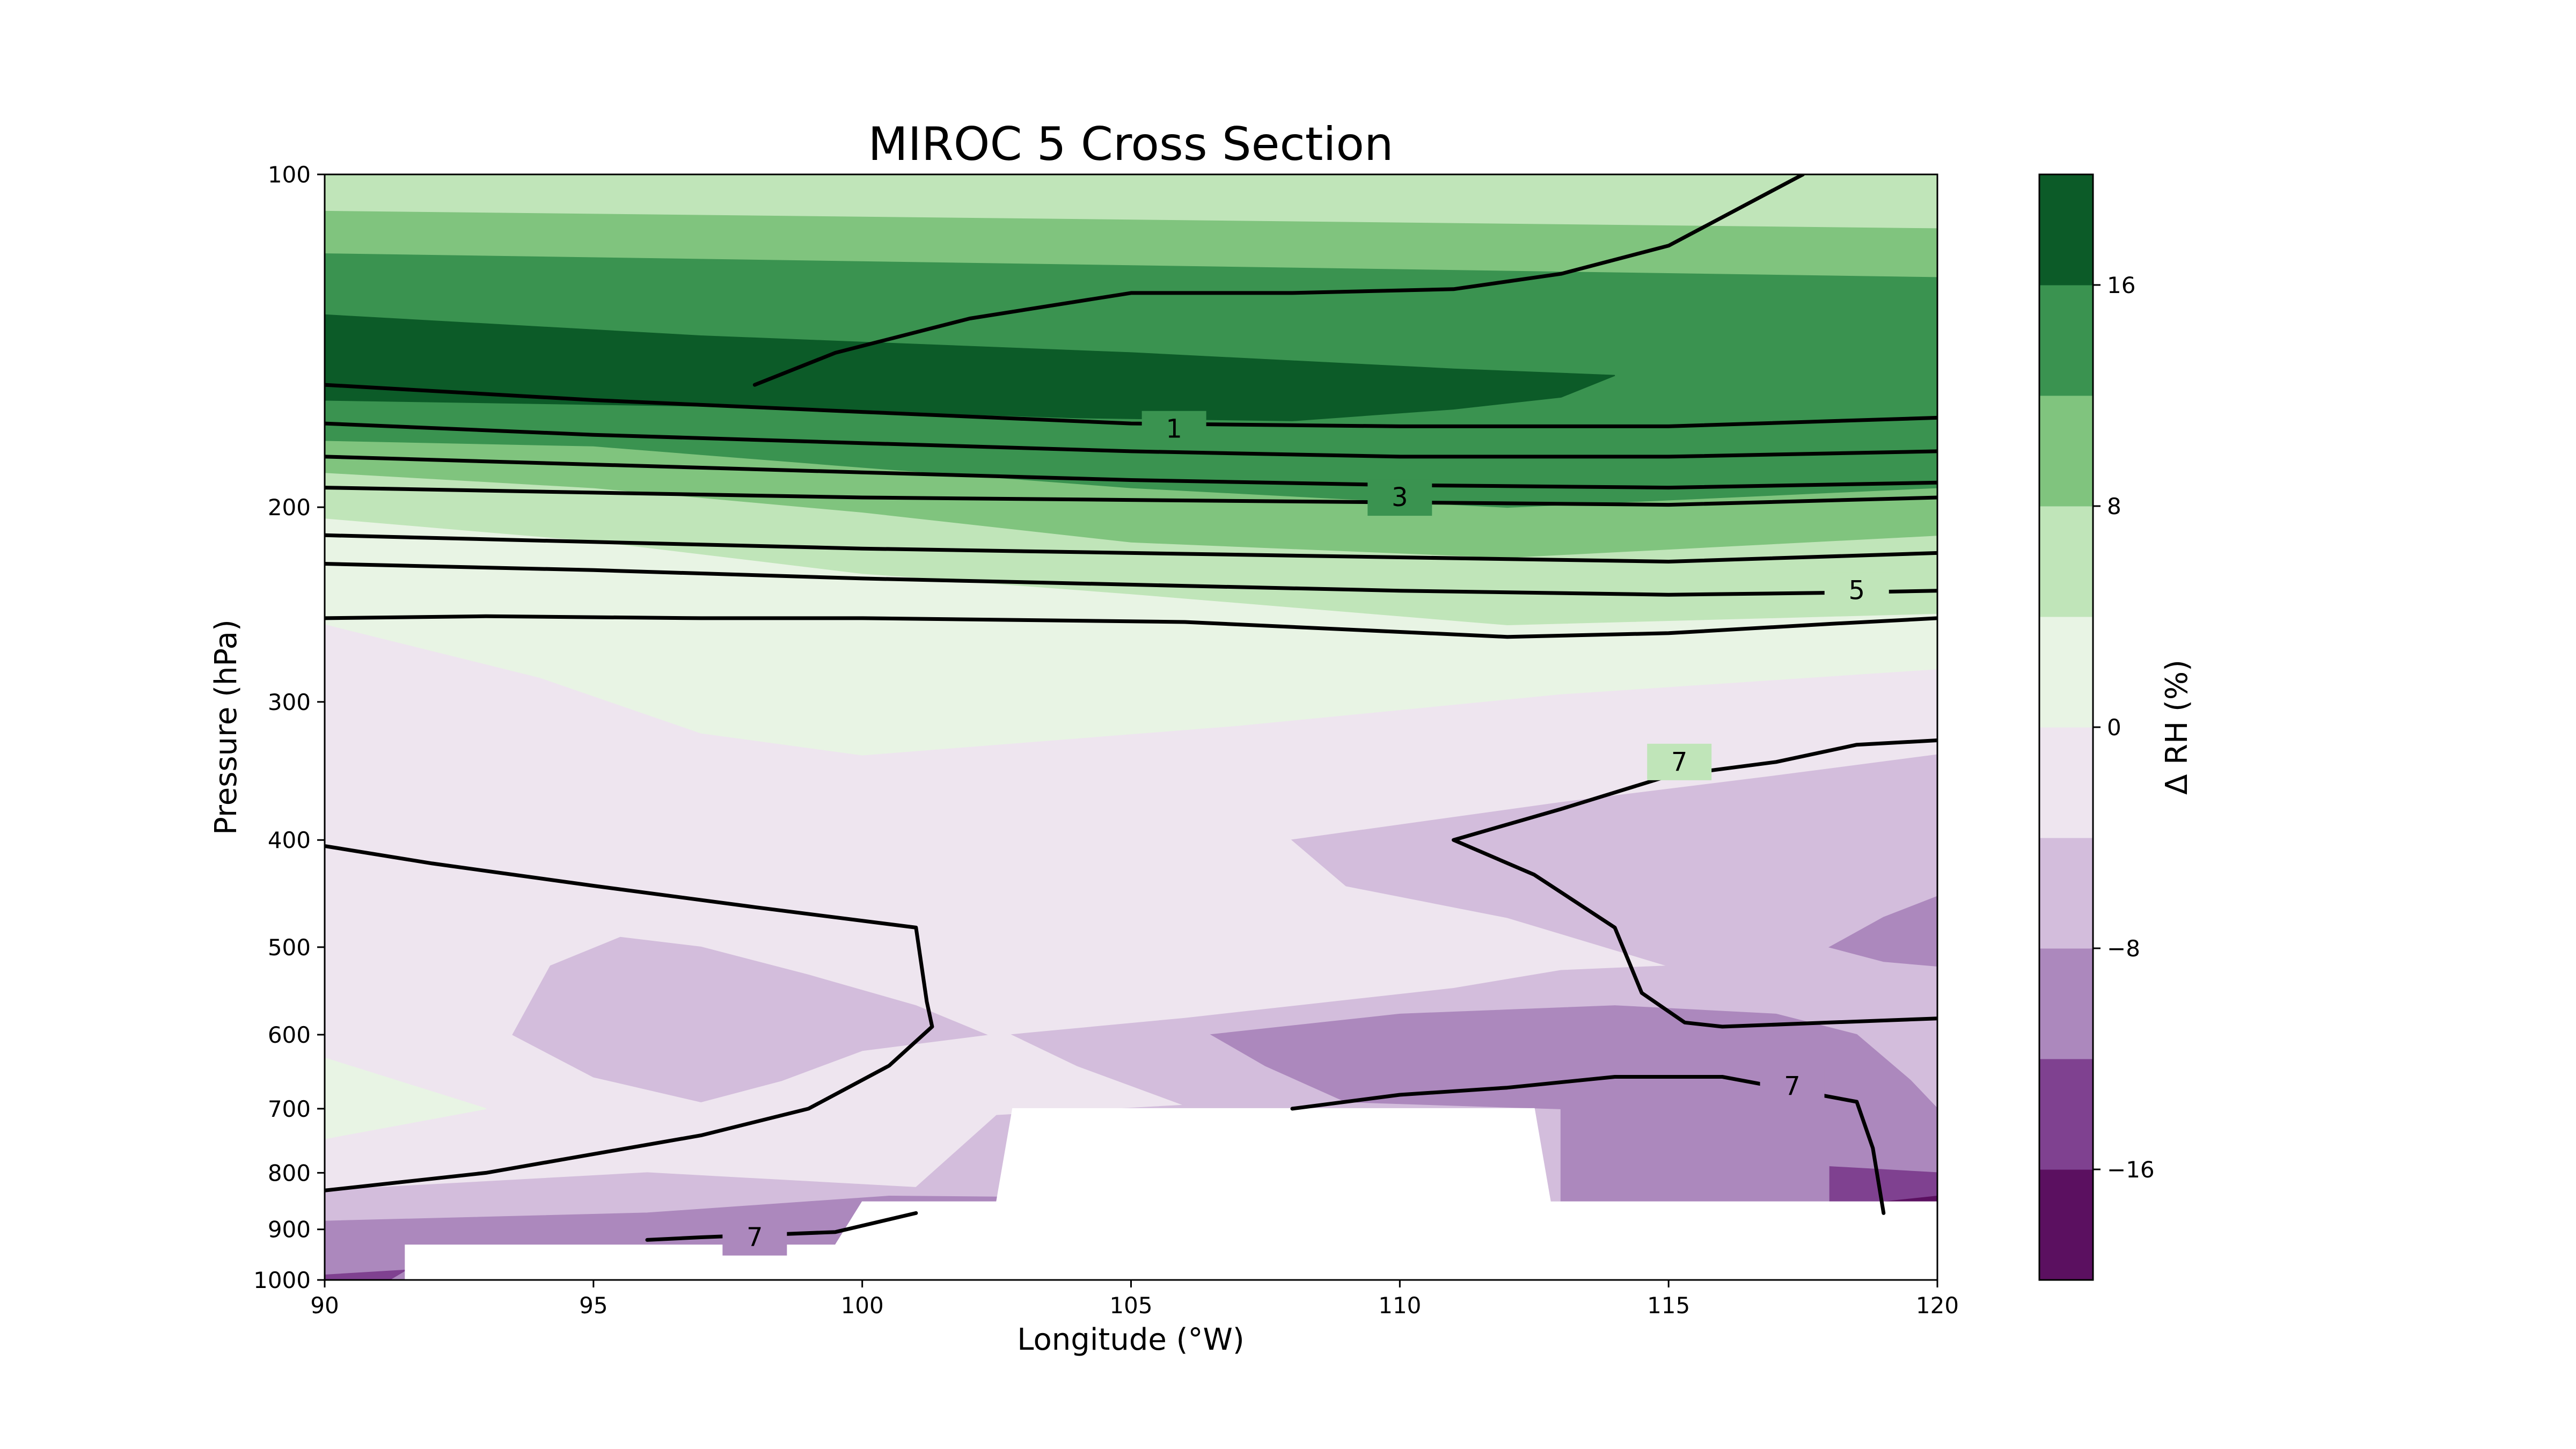 The image size is (2576, 1449). I want to click on y-tick-label-5: 600, so click(289, 1035).